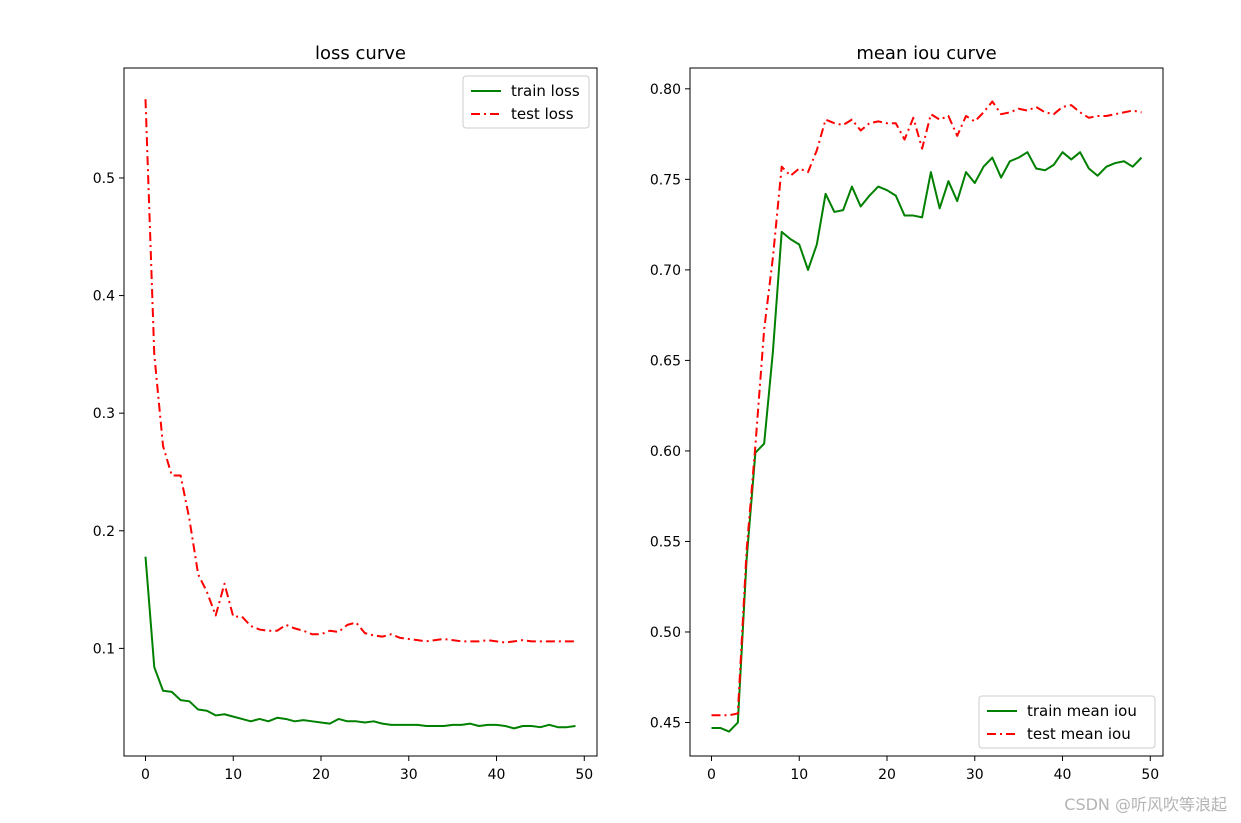  What do you see at coordinates (926, 53) in the screenshot?
I see `chart-title: mean iou curve` at bounding box center [926, 53].